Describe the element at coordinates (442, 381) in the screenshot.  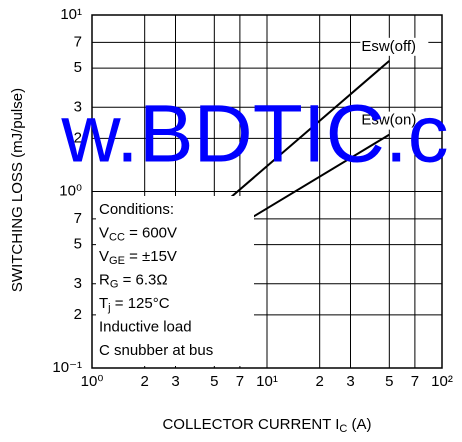
I see `x-tick-label: 10²` at that location.